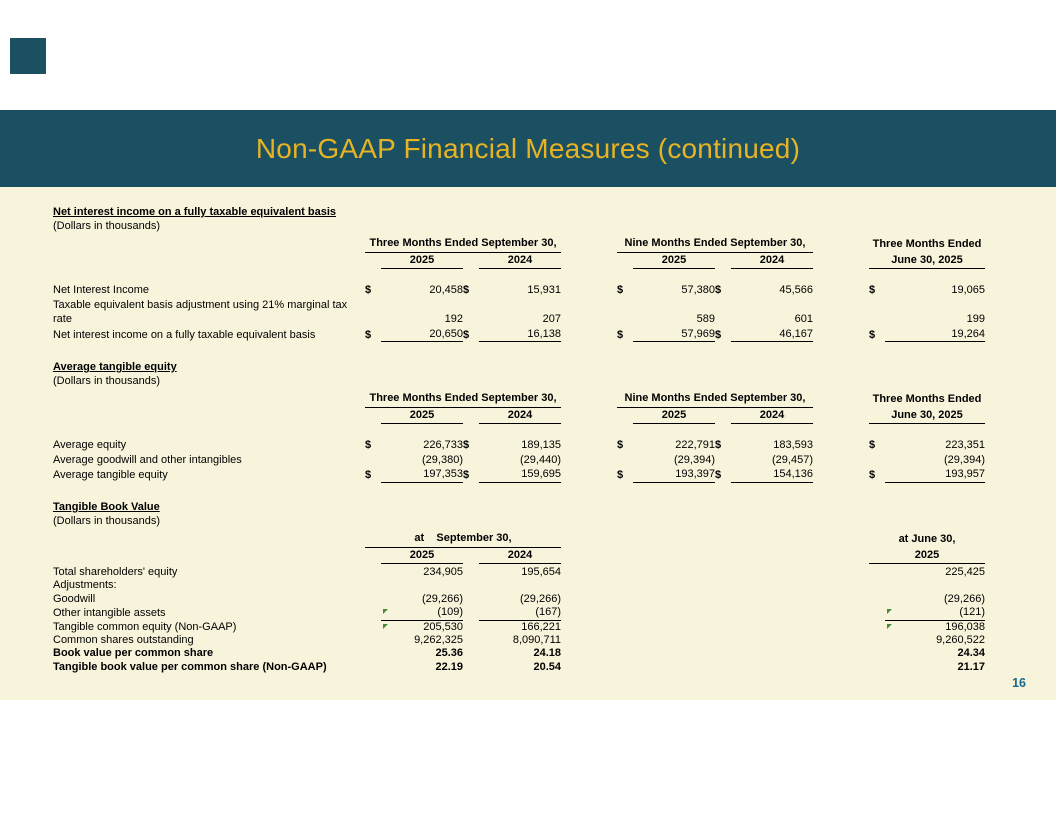  Describe the element at coordinates (85, 585) in the screenshot. I see `row-label: Adjustments:` at that location.